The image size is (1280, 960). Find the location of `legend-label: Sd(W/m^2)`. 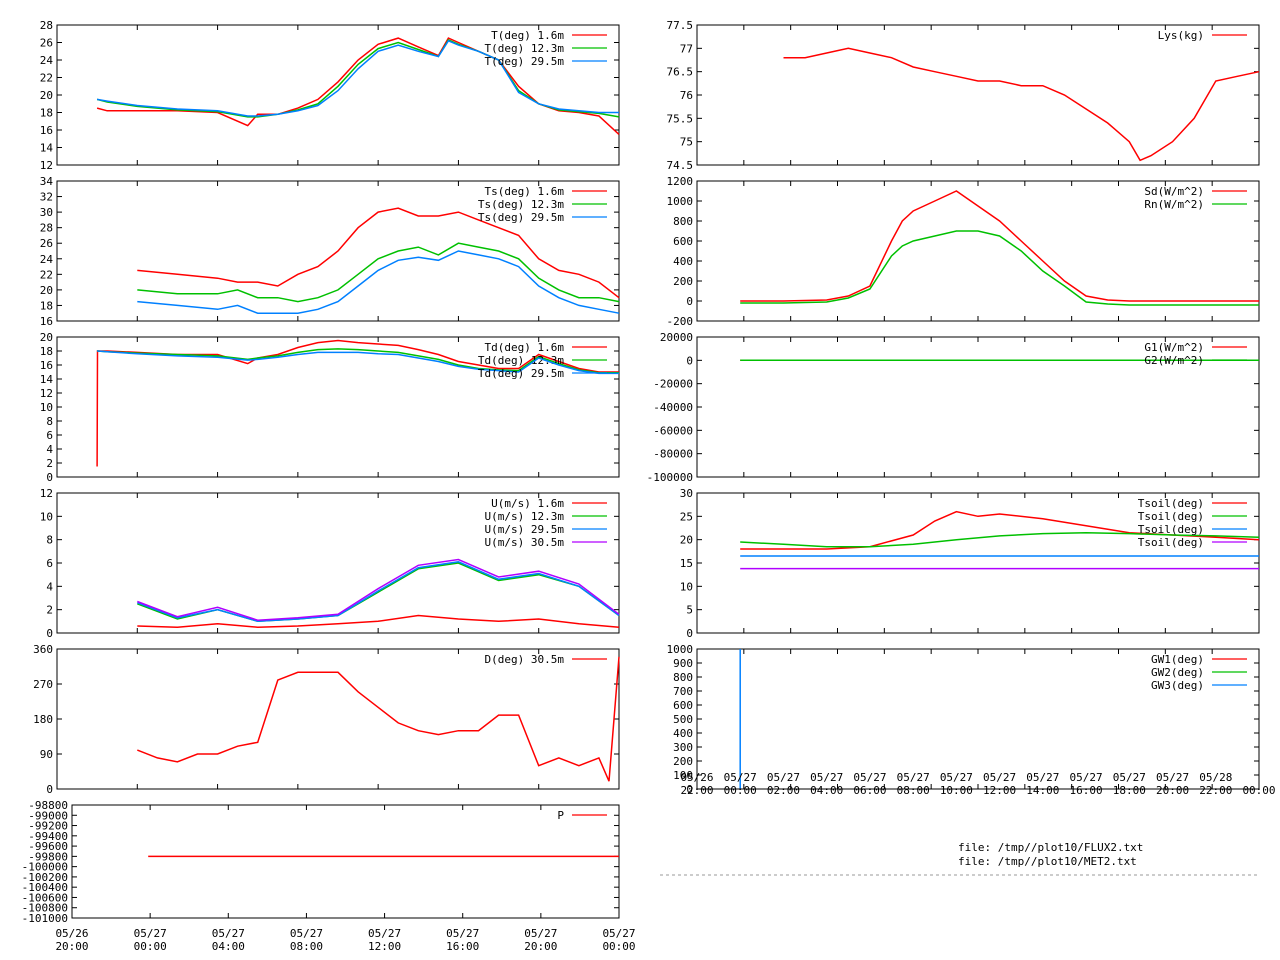

legend-label: Sd(W/m^2) is located at coordinates (1174, 191).